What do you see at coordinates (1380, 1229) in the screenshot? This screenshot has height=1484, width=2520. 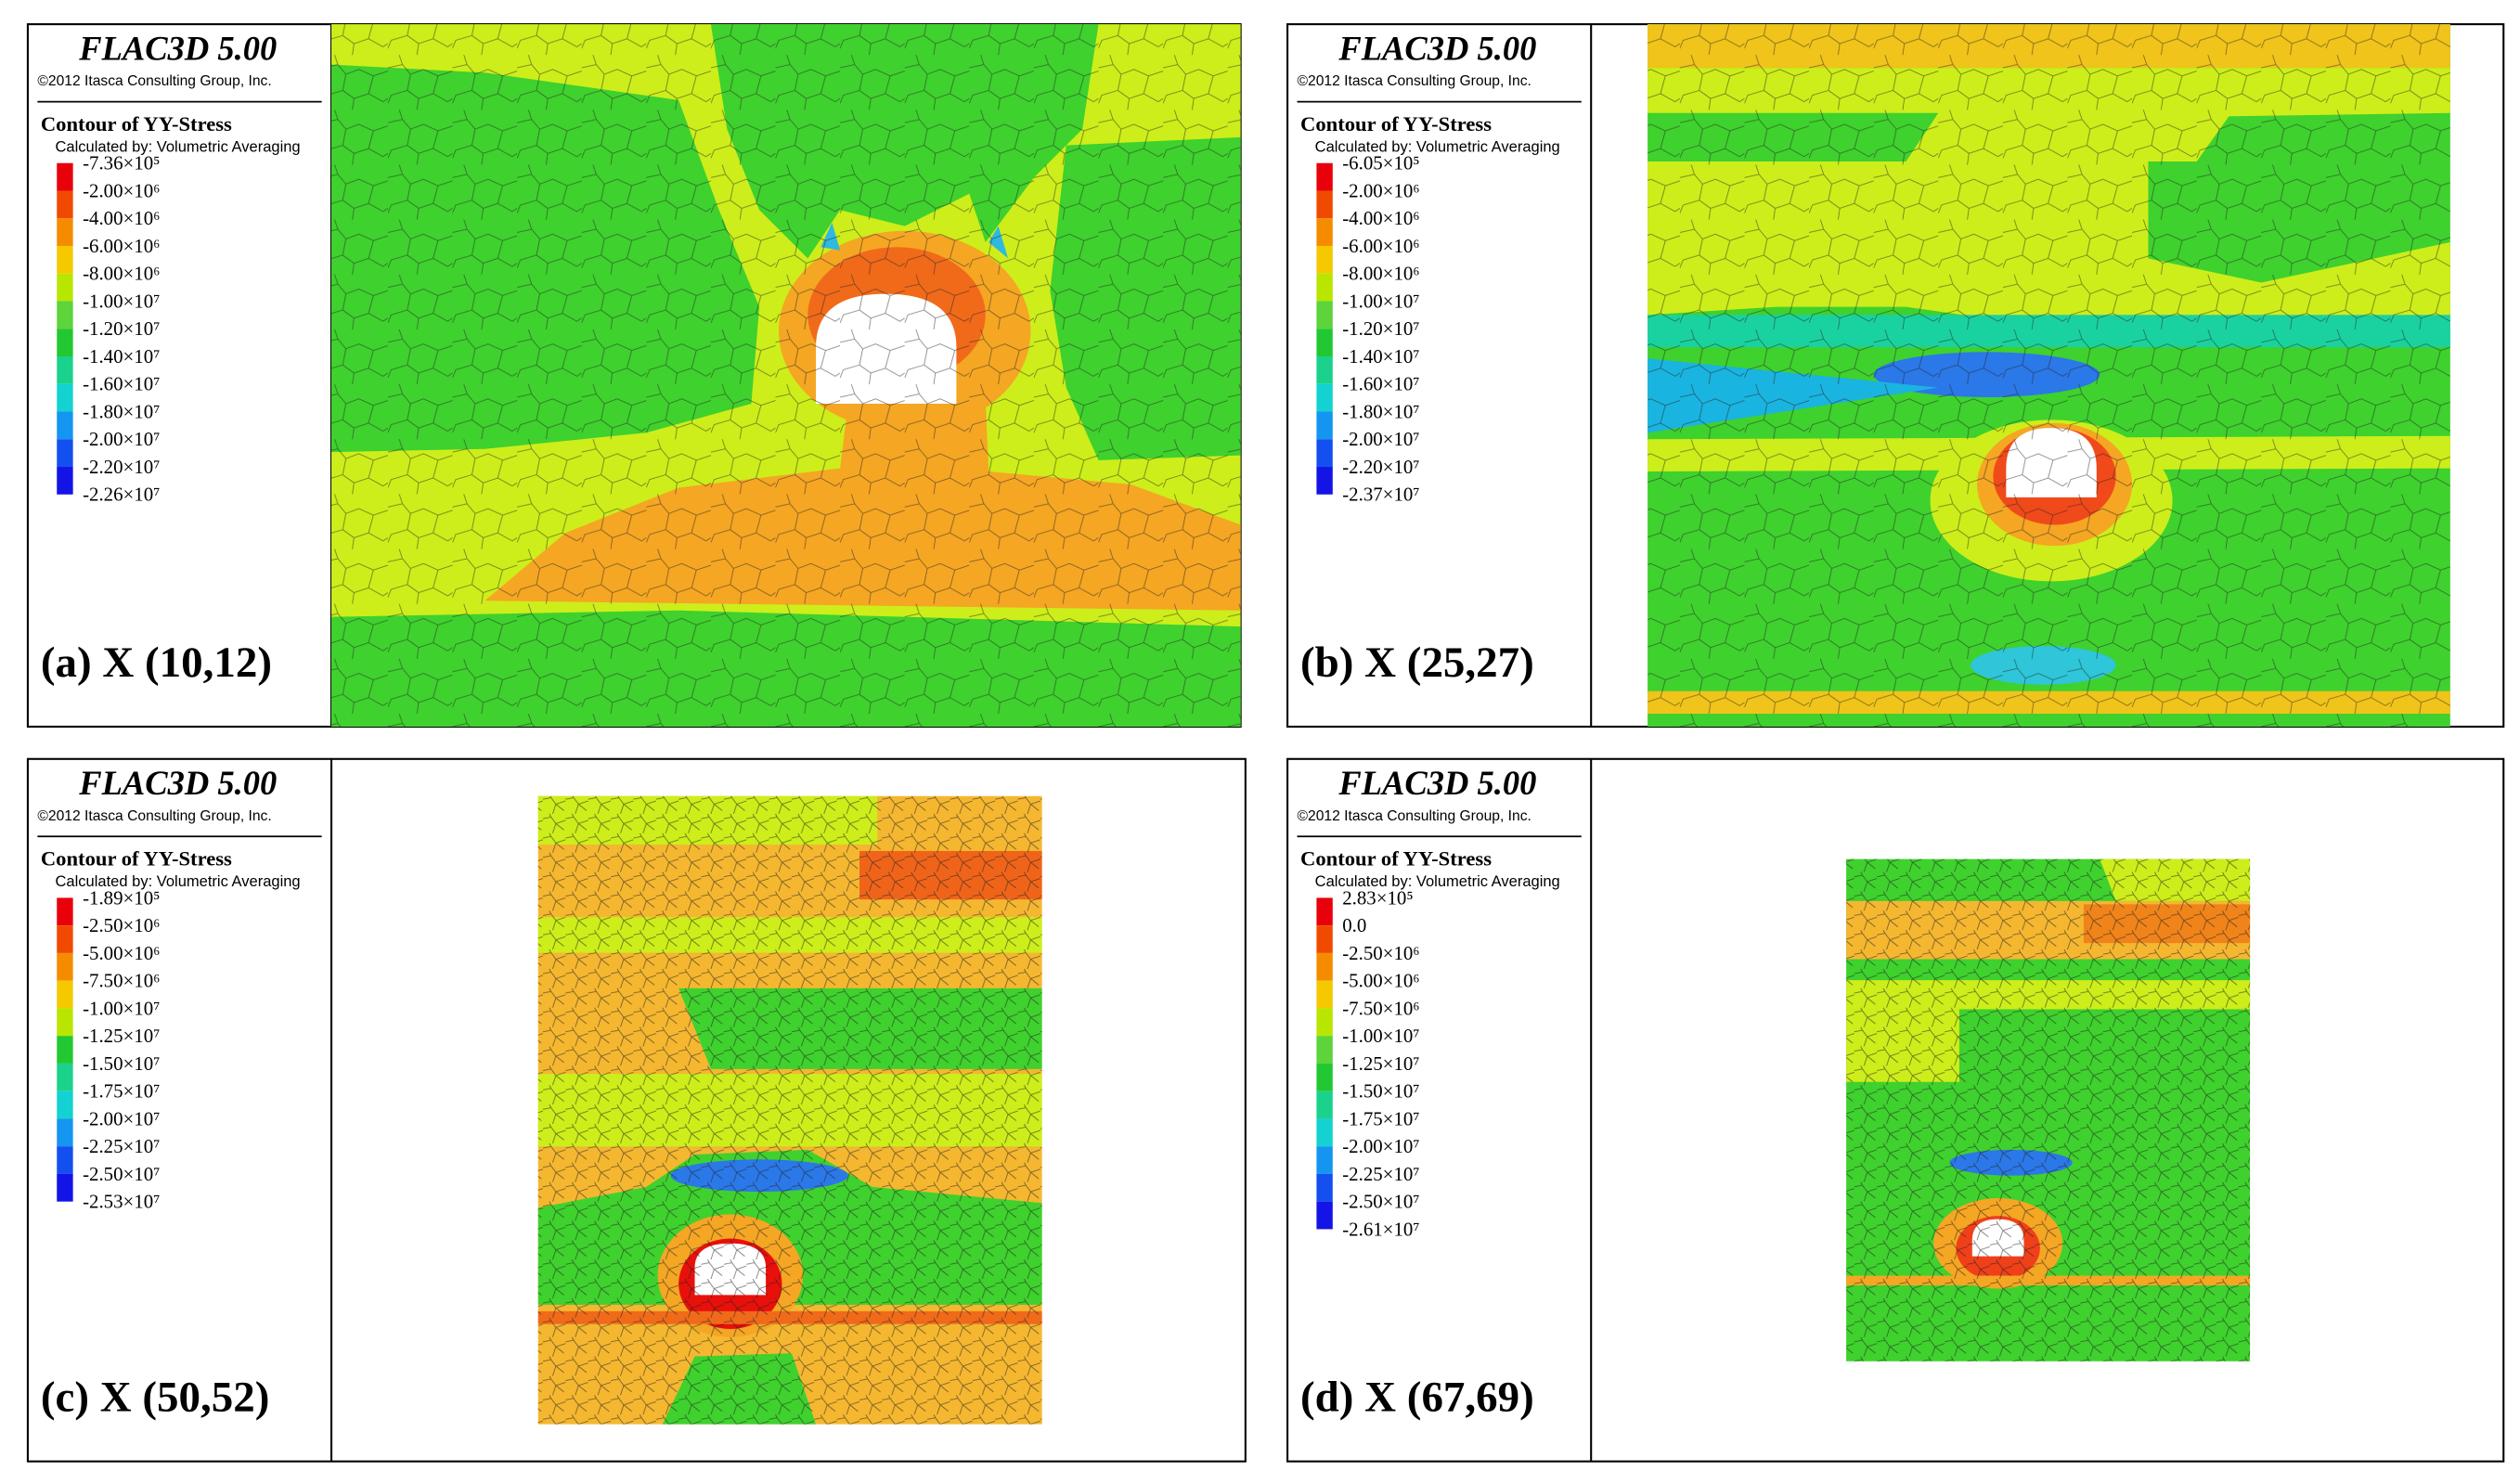 I see `legend-label: -2.61×10⁷` at bounding box center [1380, 1229].